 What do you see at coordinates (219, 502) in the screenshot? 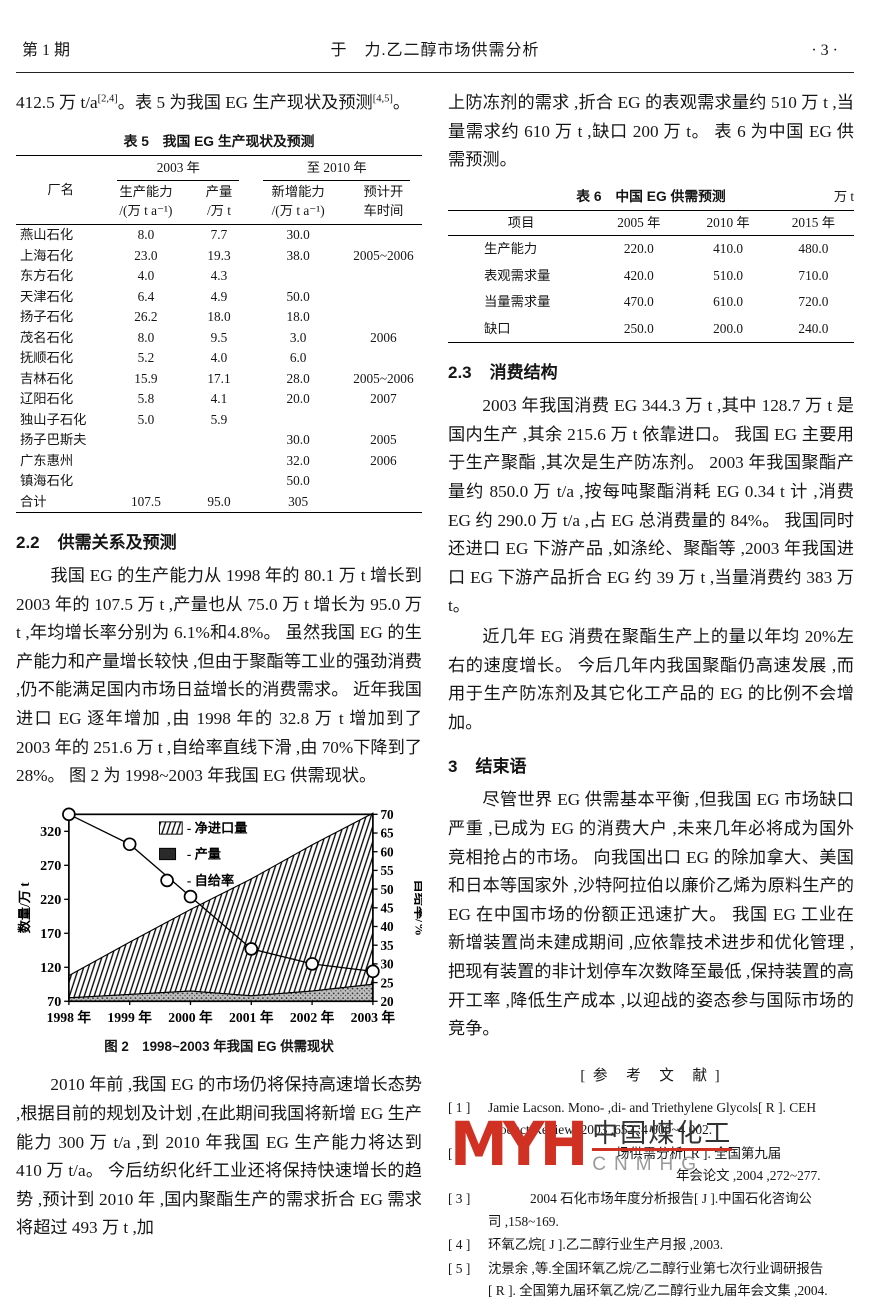
I see `table-row: 合计 107.5 95.0 305` at bounding box center [219, 502].